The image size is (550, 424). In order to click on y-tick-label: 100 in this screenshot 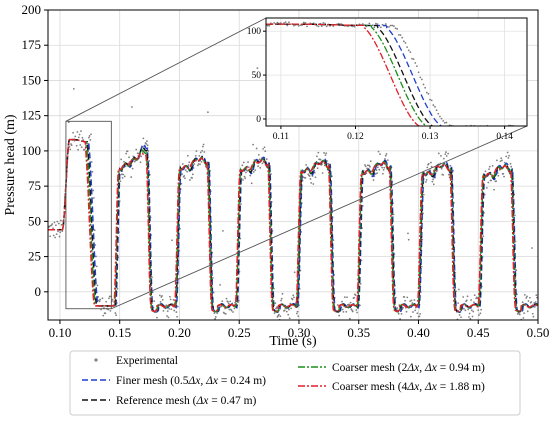, I will do `click(32, 150)`.